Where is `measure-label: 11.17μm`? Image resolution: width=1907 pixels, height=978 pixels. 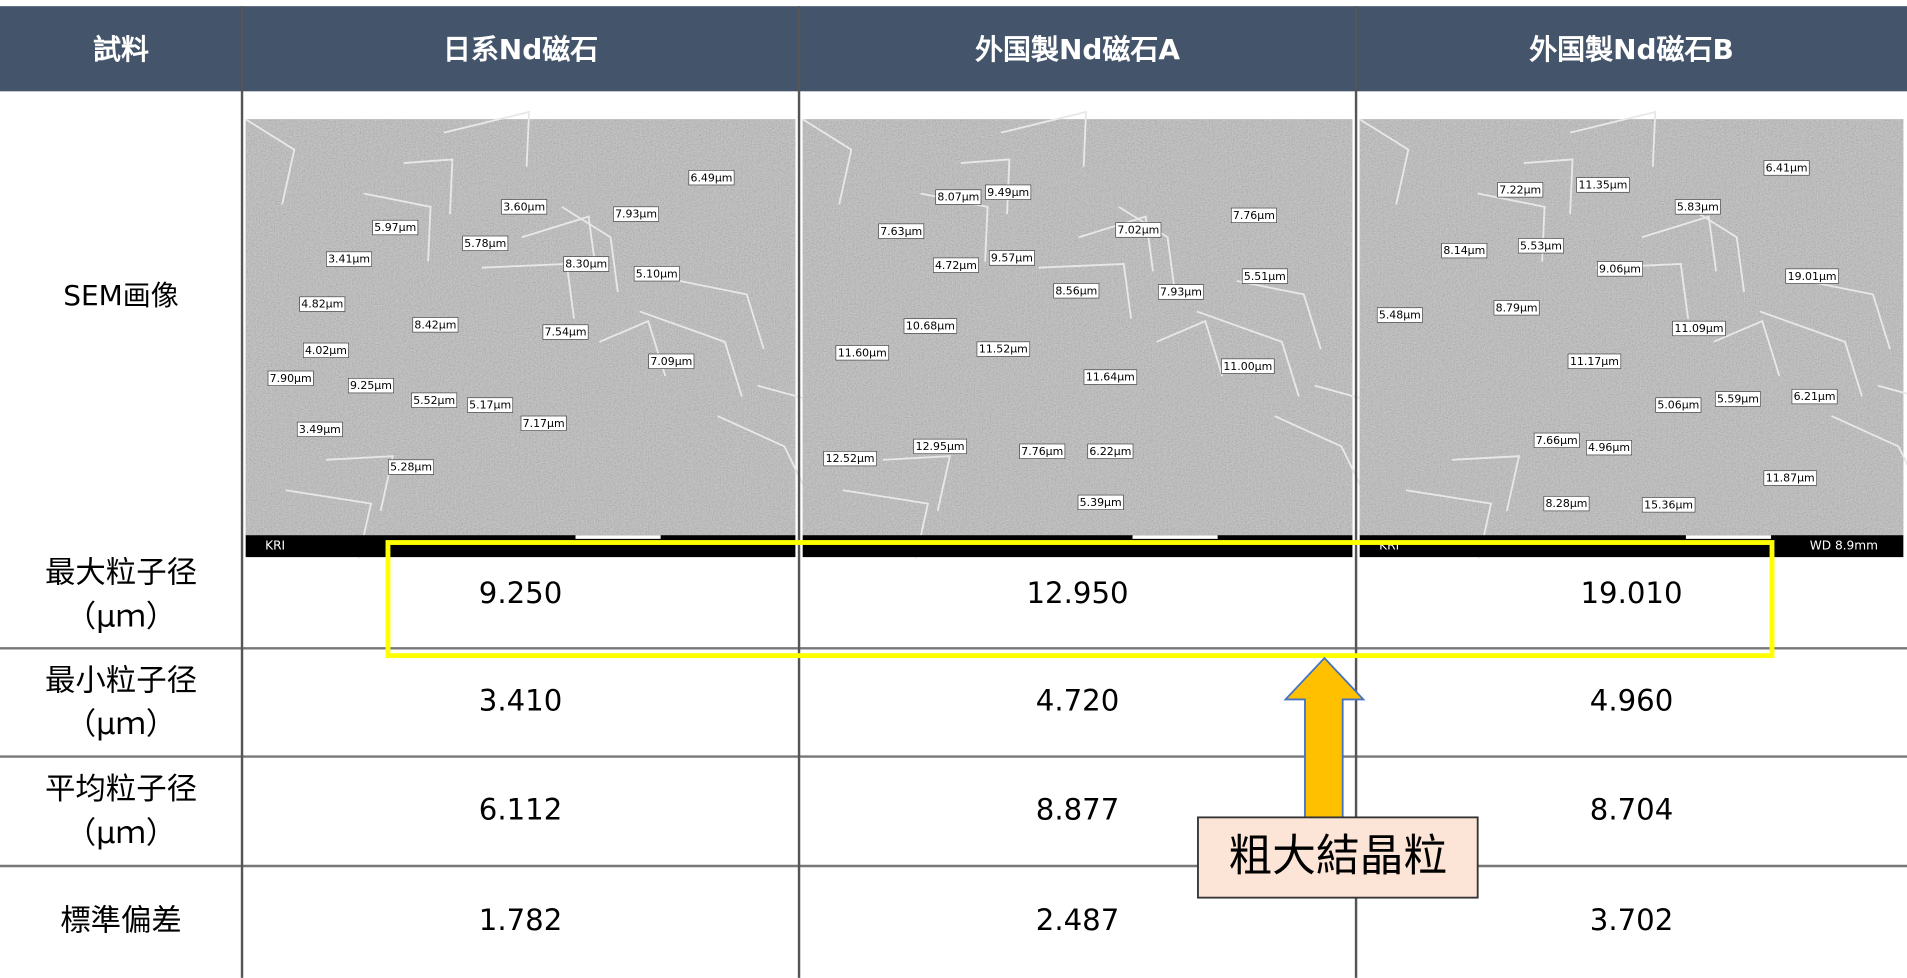
measure-label: 11.17μm is located at coordinates (1594, 361).